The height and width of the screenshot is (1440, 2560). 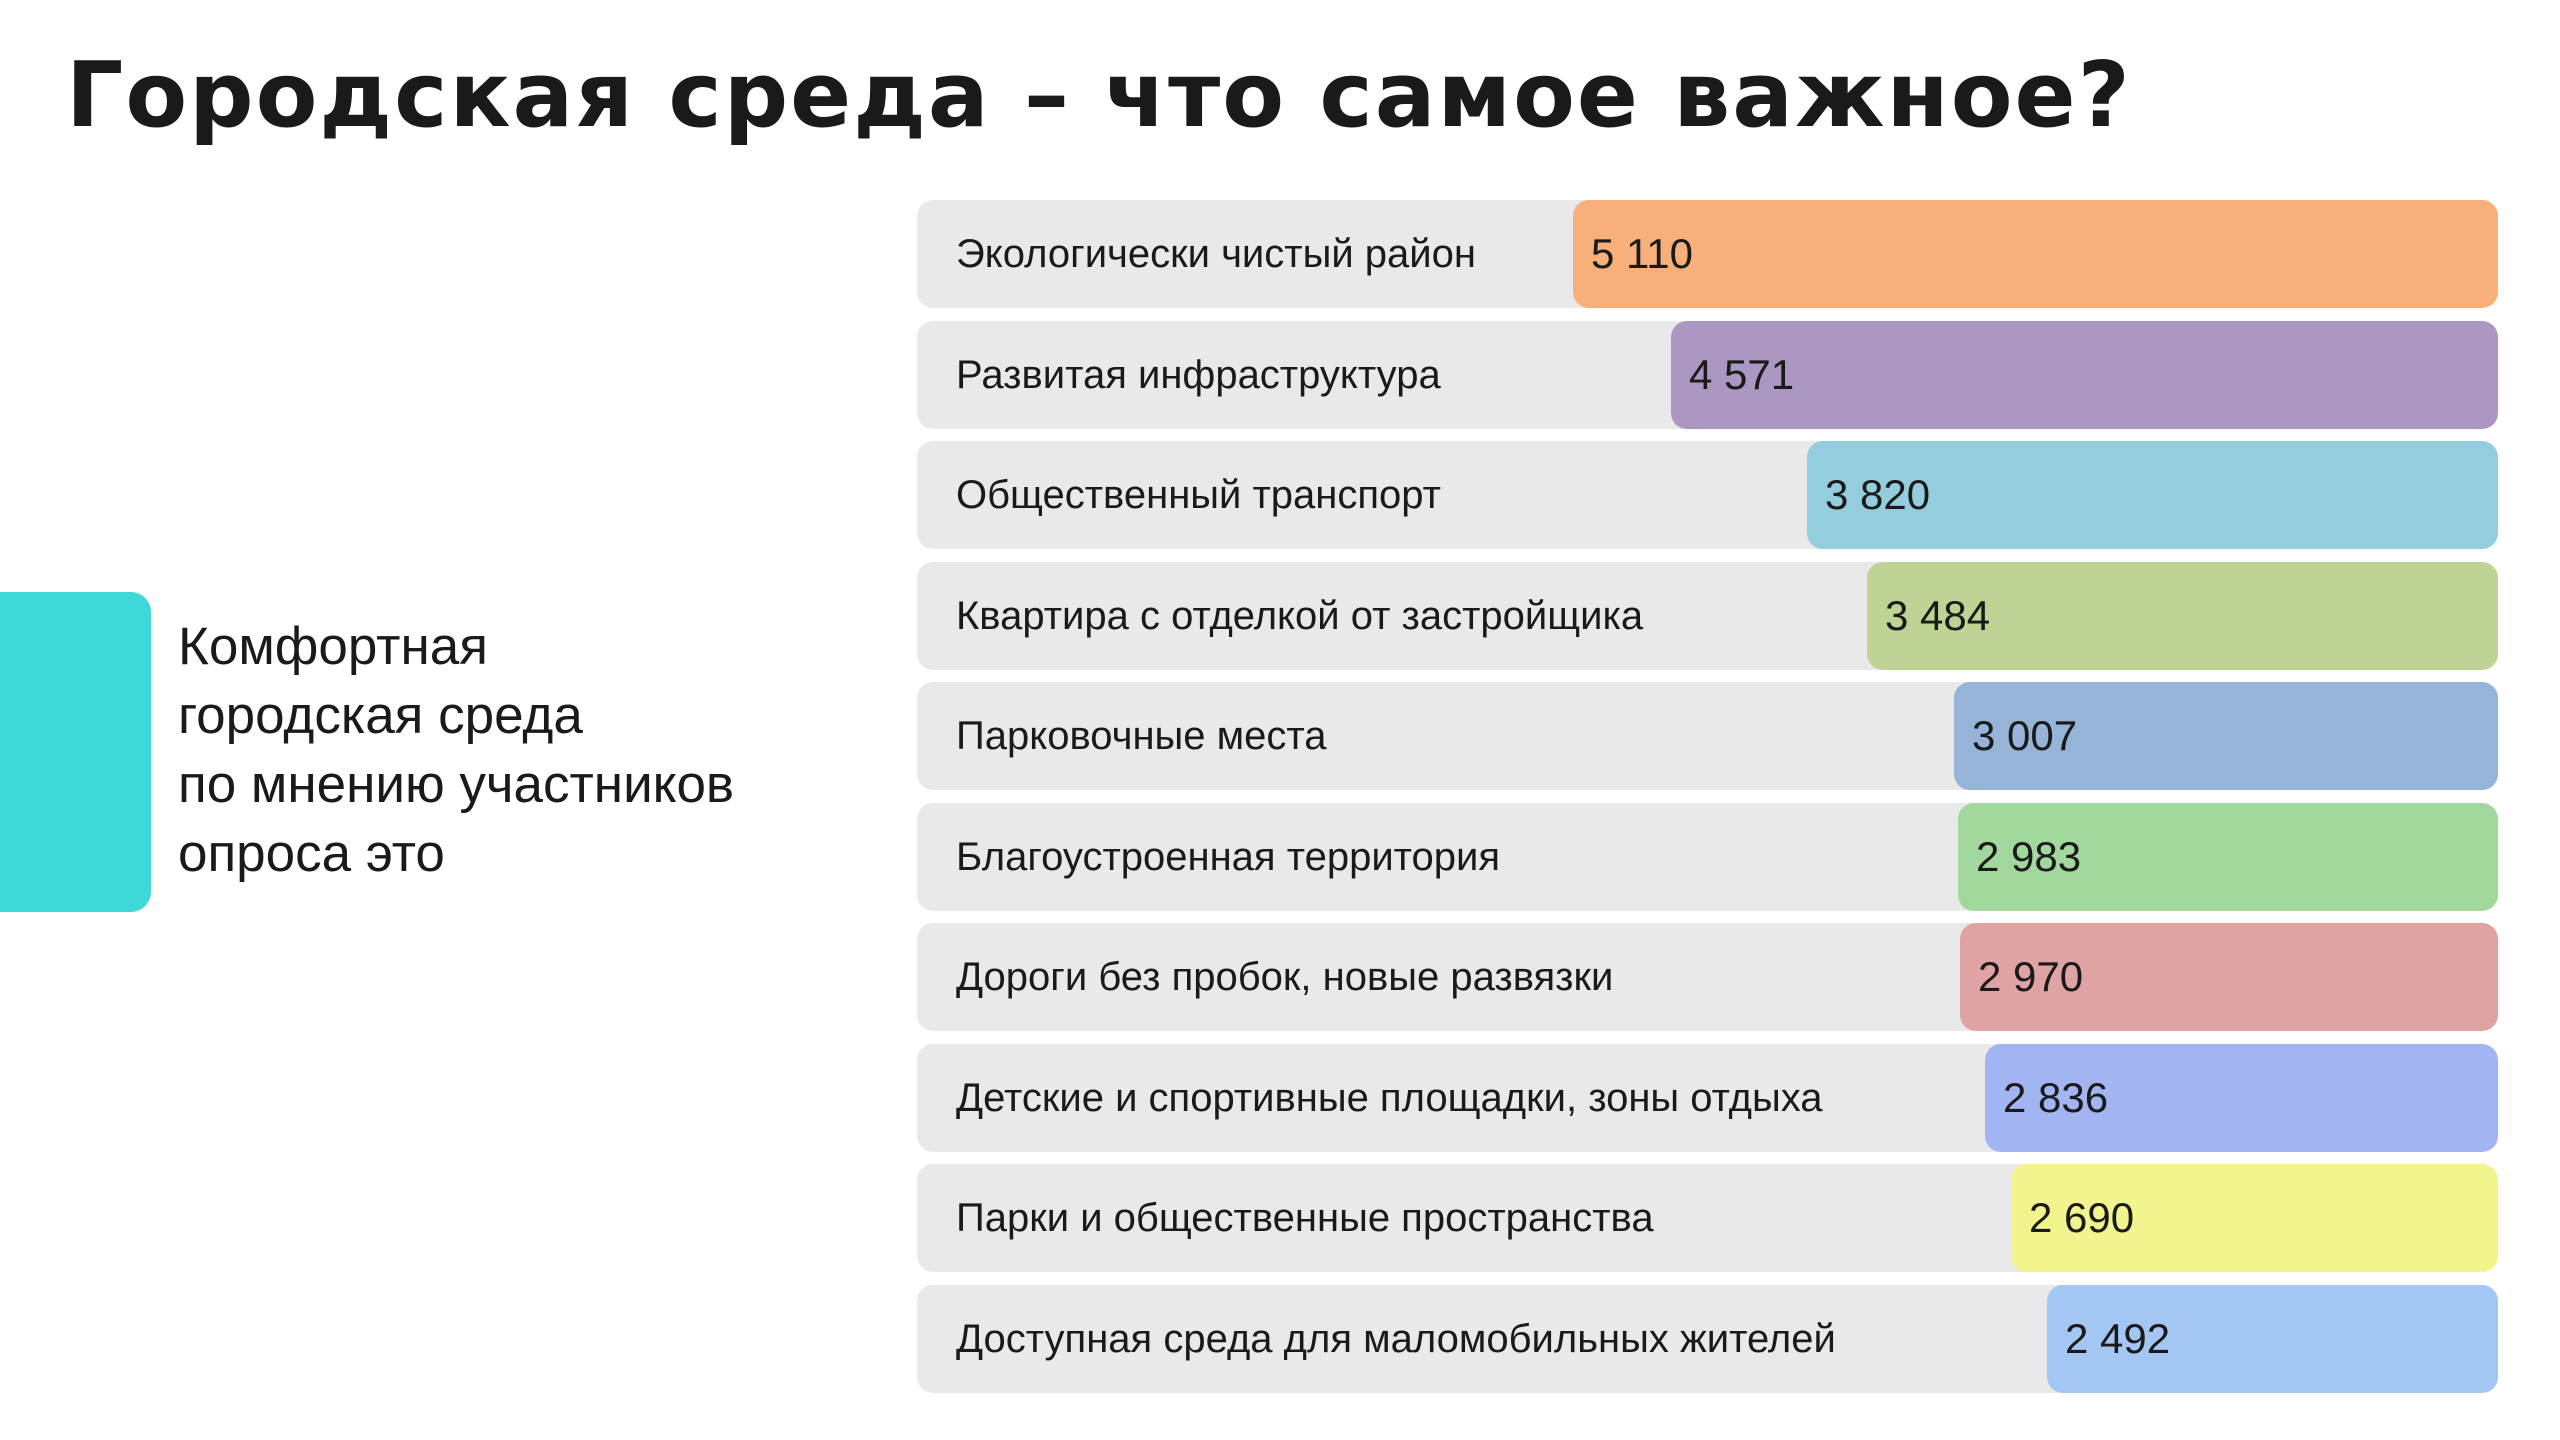 I want to click on caption-line: по мнению участников, so click(x=456, y=784).